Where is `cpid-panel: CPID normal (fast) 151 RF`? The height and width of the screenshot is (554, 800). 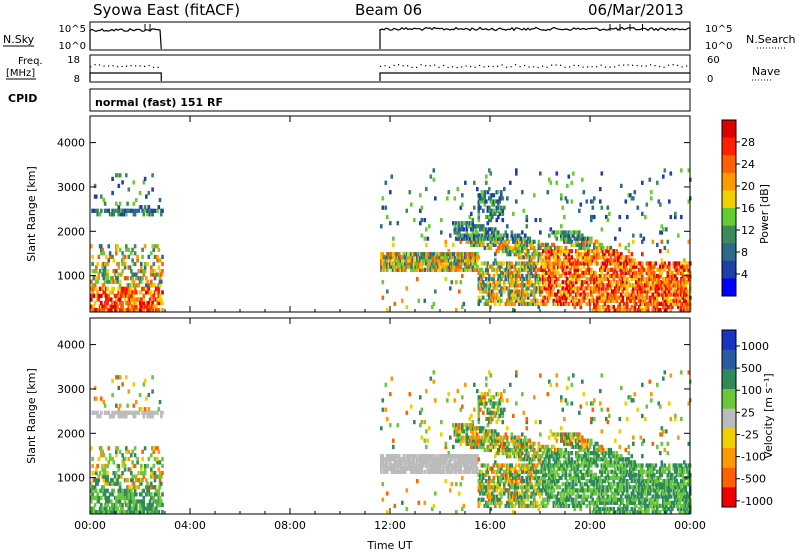 cpid-panel: CPID normal (fast) 151 RF is located at coordinates (349, 100).